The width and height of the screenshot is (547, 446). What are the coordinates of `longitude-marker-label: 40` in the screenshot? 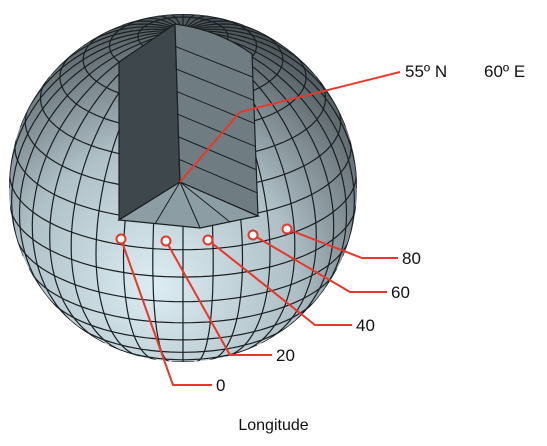 It's located at (365, 325).